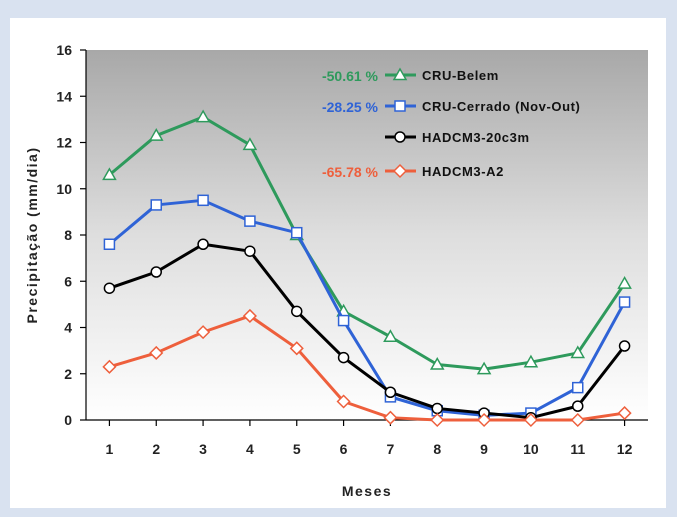 This screenshot has width=677, height=517. I want to click on y-tick-label: 0, so click(68, 420).